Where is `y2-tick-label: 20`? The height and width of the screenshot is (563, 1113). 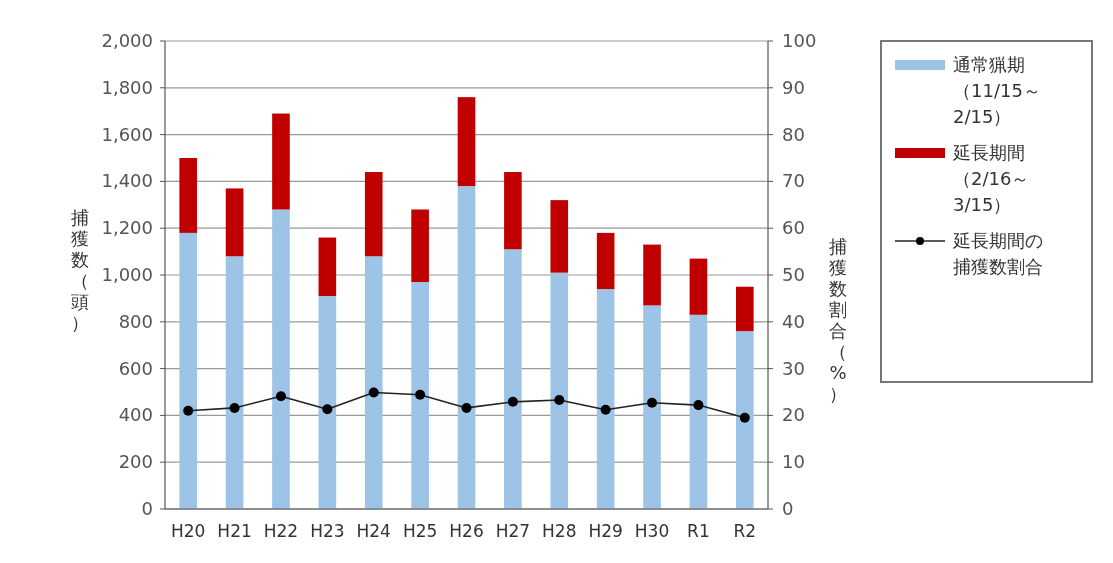 y2-tick-label: 20 is located at coordinates (793, 415).